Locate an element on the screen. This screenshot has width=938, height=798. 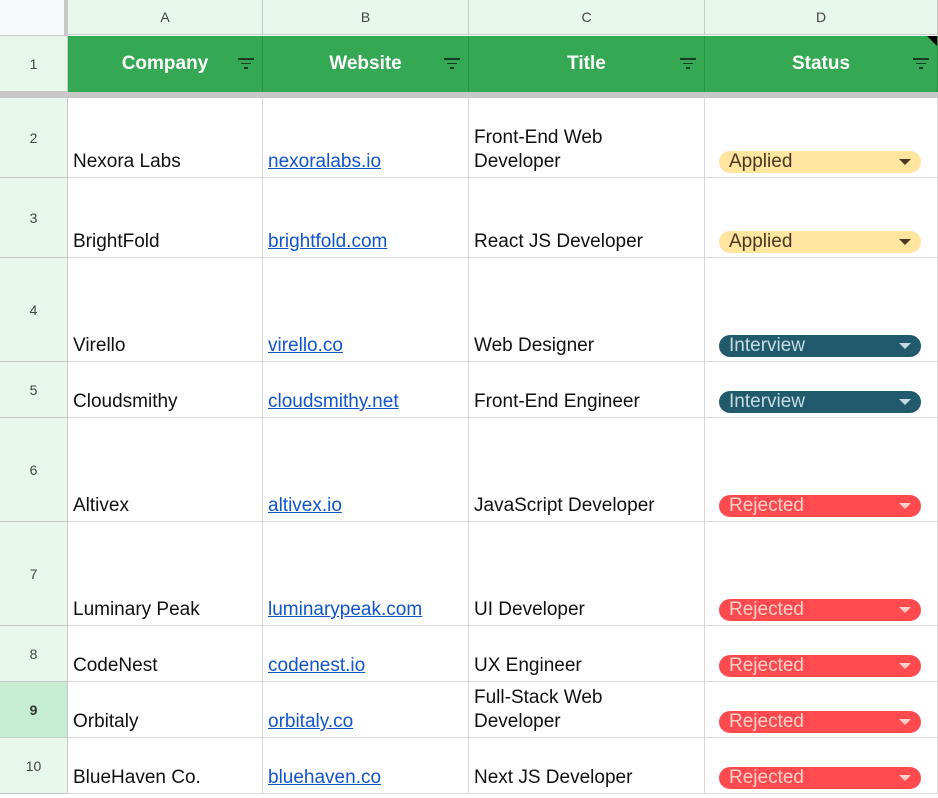
website-link: nexoralabs.io is located at coordinates (325, 161).